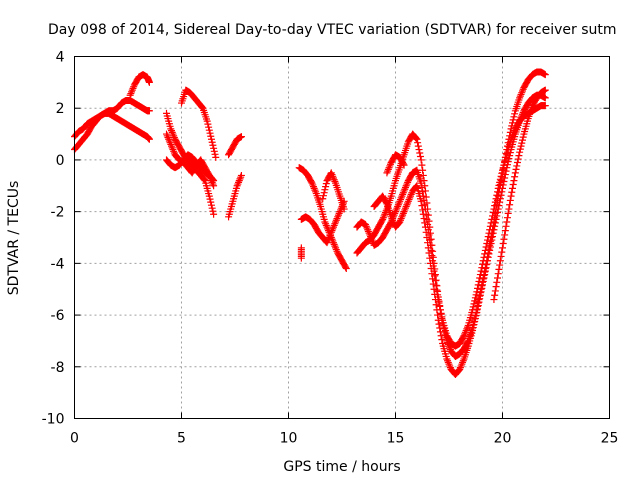 Image resolution: width=640 pixels, height=480 pixels. I want to click on x-tick-label: 10, so click(289, 439).